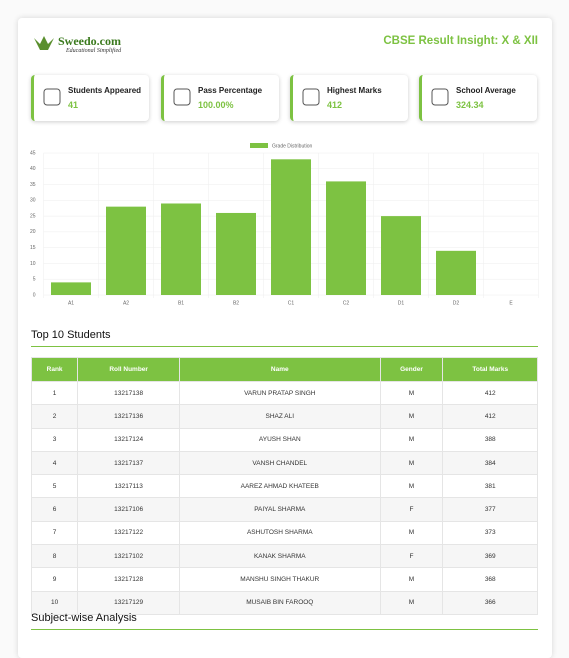 The height and width of the screenshot is (658, 569). I want to click on table-row: 4 13217137 VANSH CHANDEL M 384, so click(284, 463).